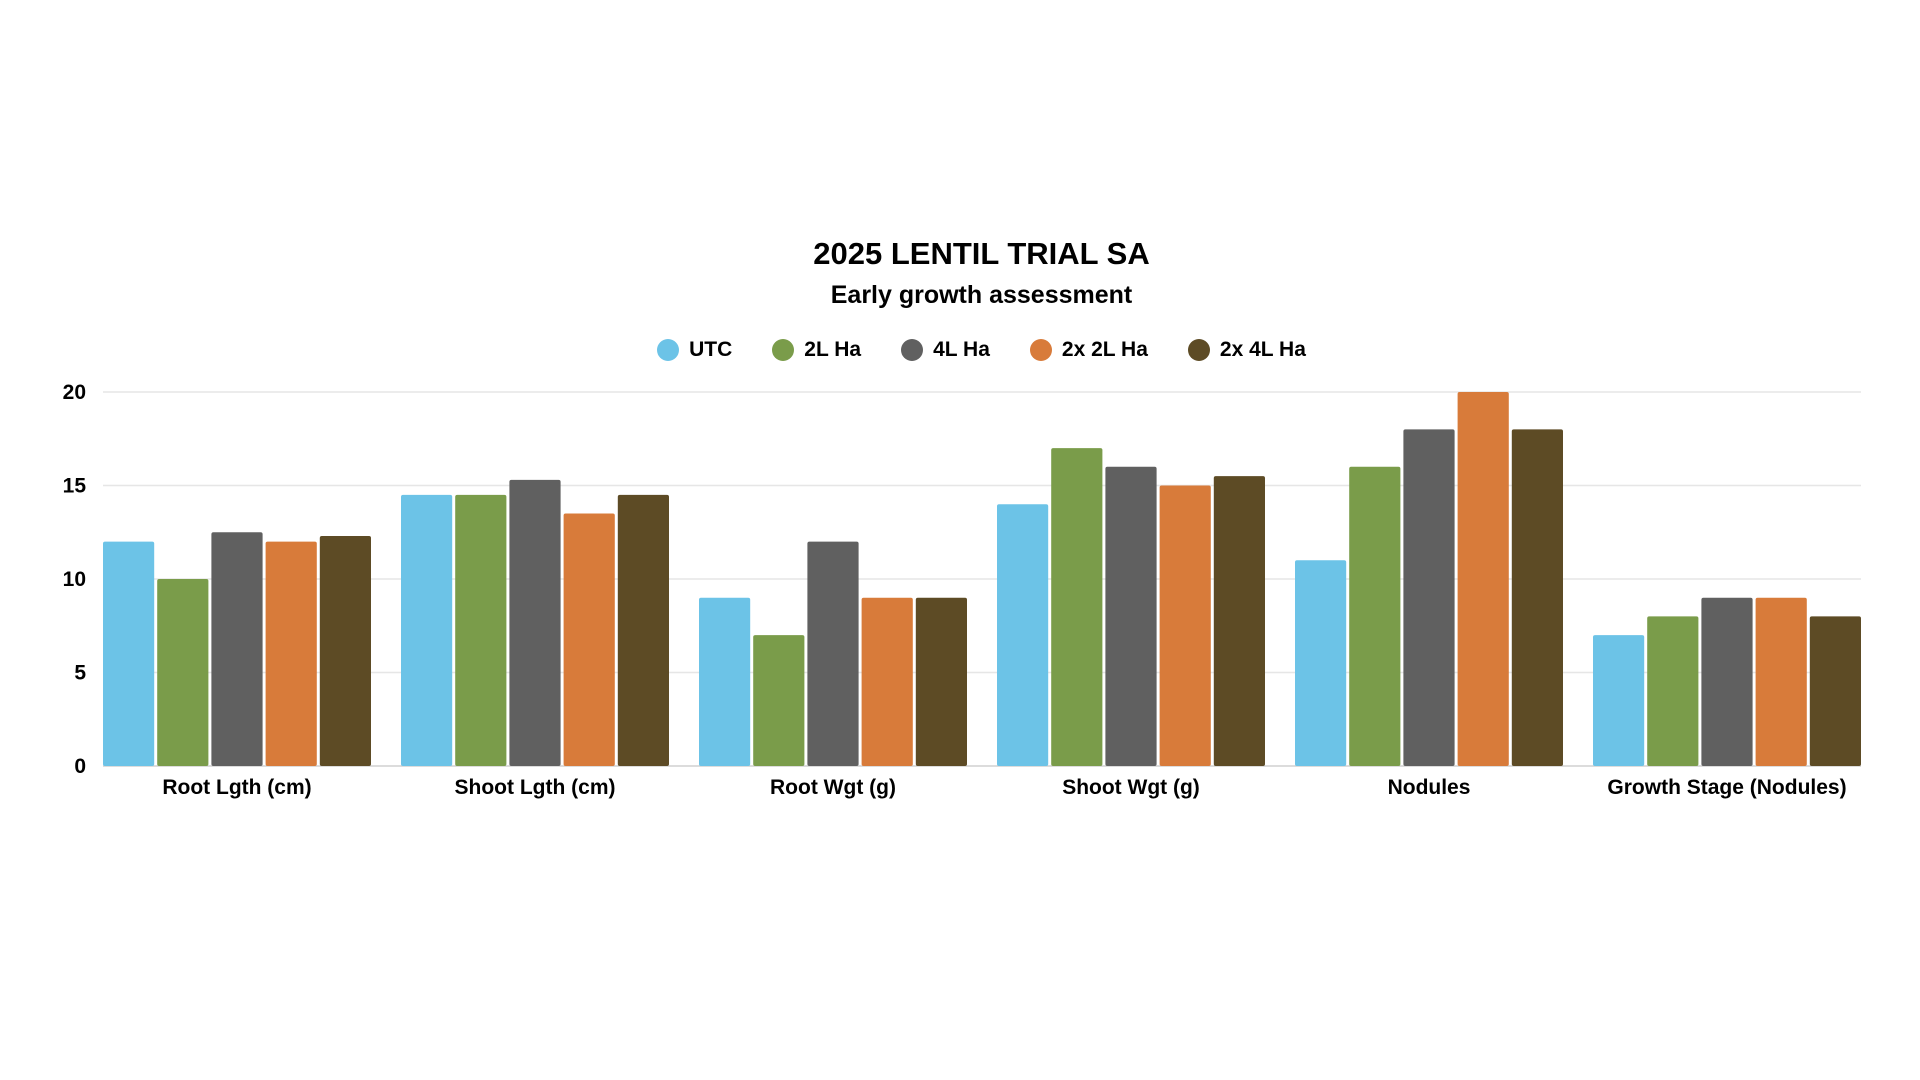  I want to click on legend: UTC 2L Ha 4L Ha 2x 2L Ha 2x 4L Ha, so click(960, 350).